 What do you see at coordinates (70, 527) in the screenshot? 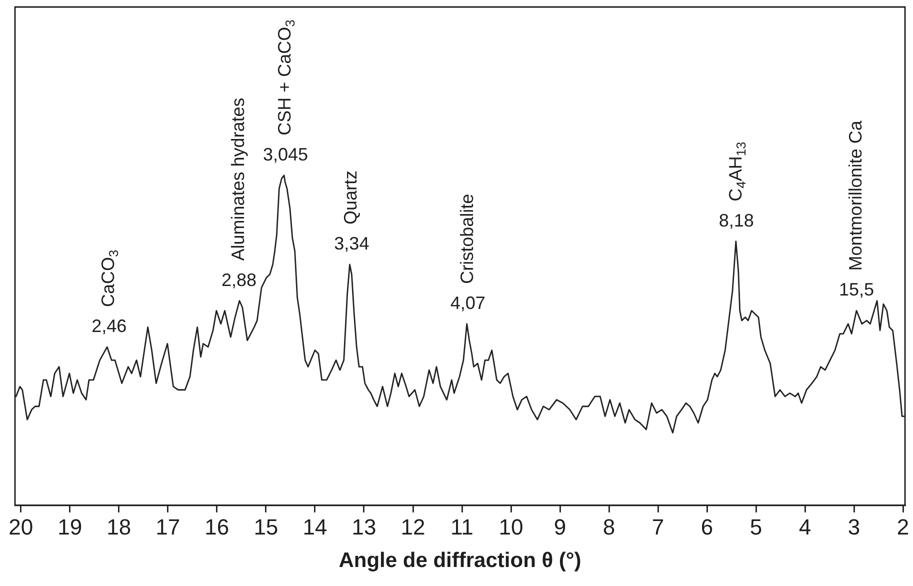
I see `x-tick-label: 19` at bounding box center [70, 527].